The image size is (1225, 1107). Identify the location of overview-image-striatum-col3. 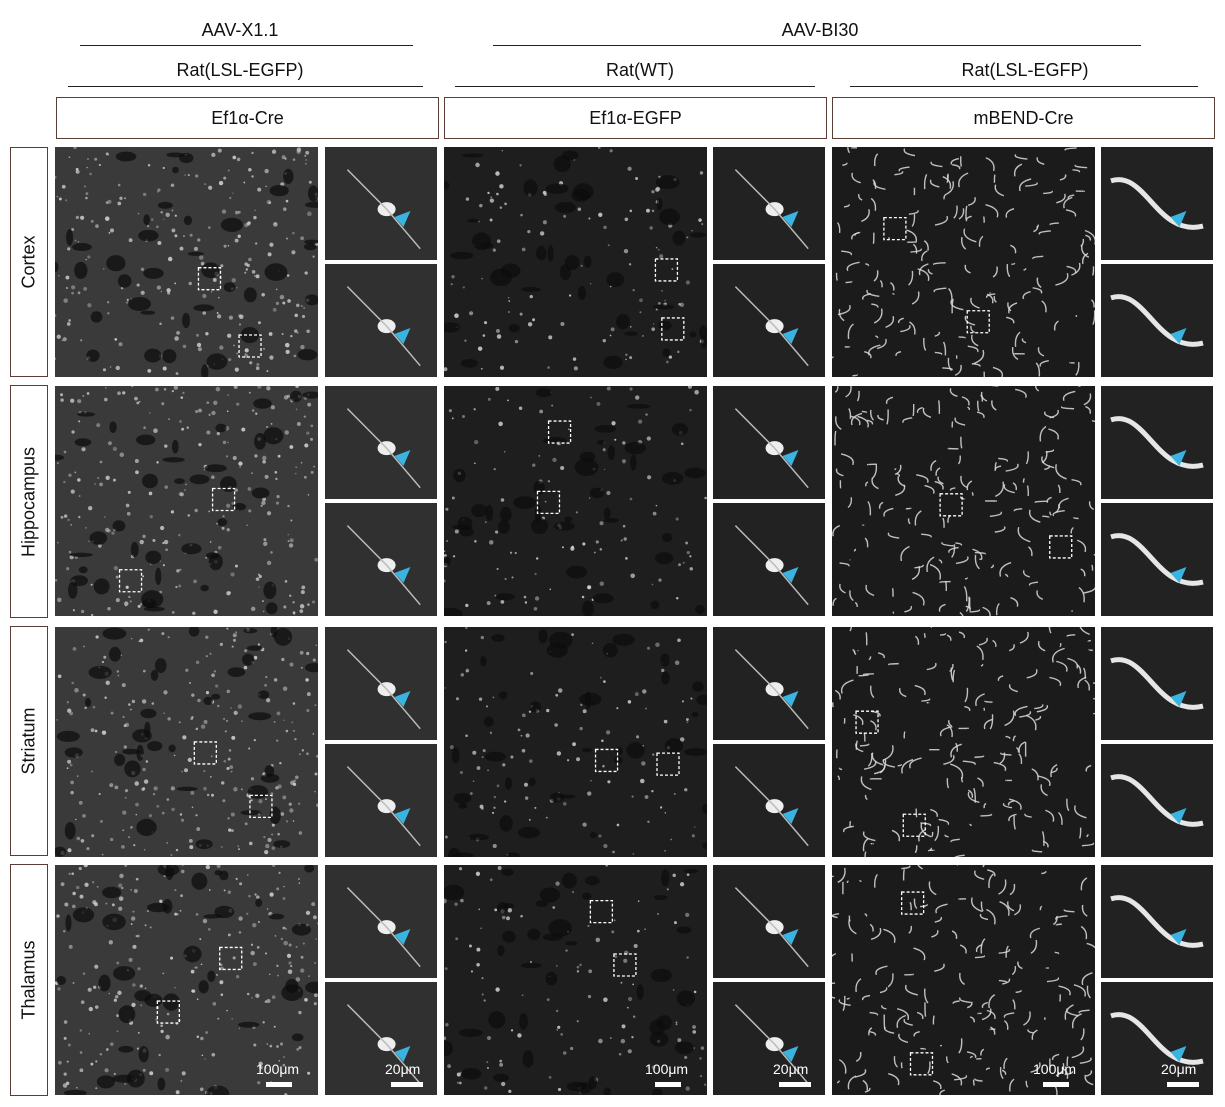
(963, 742).